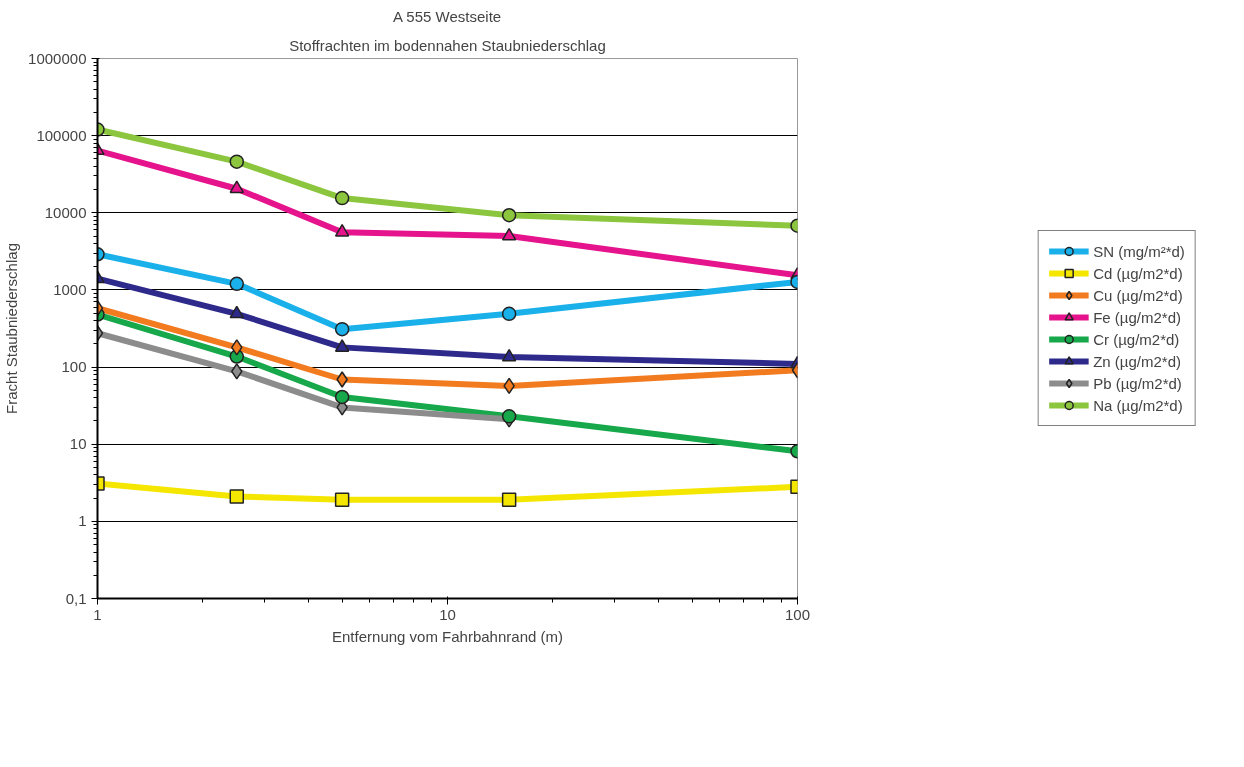 The width and height of the screenshot is (1244, 767). I want to click on x-axis-title: Entfernung vom Fahrbahnrand (m), so click(447, 636).